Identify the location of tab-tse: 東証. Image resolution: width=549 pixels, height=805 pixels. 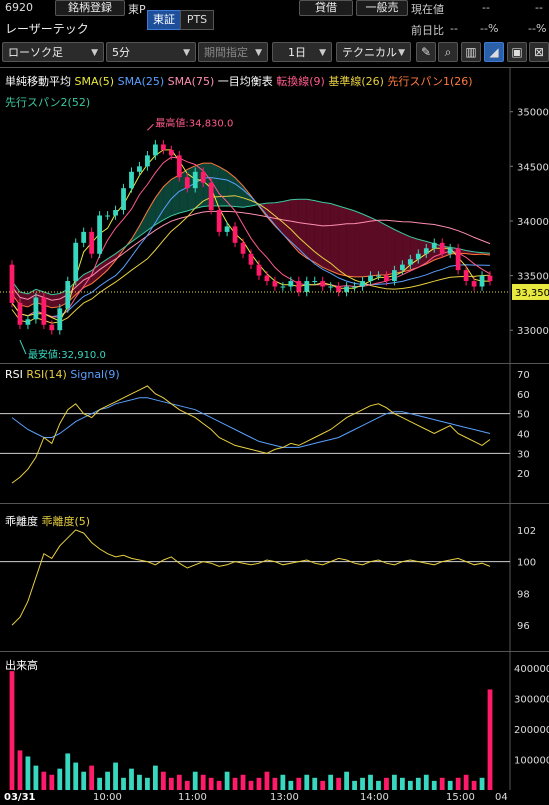
(164, 20).